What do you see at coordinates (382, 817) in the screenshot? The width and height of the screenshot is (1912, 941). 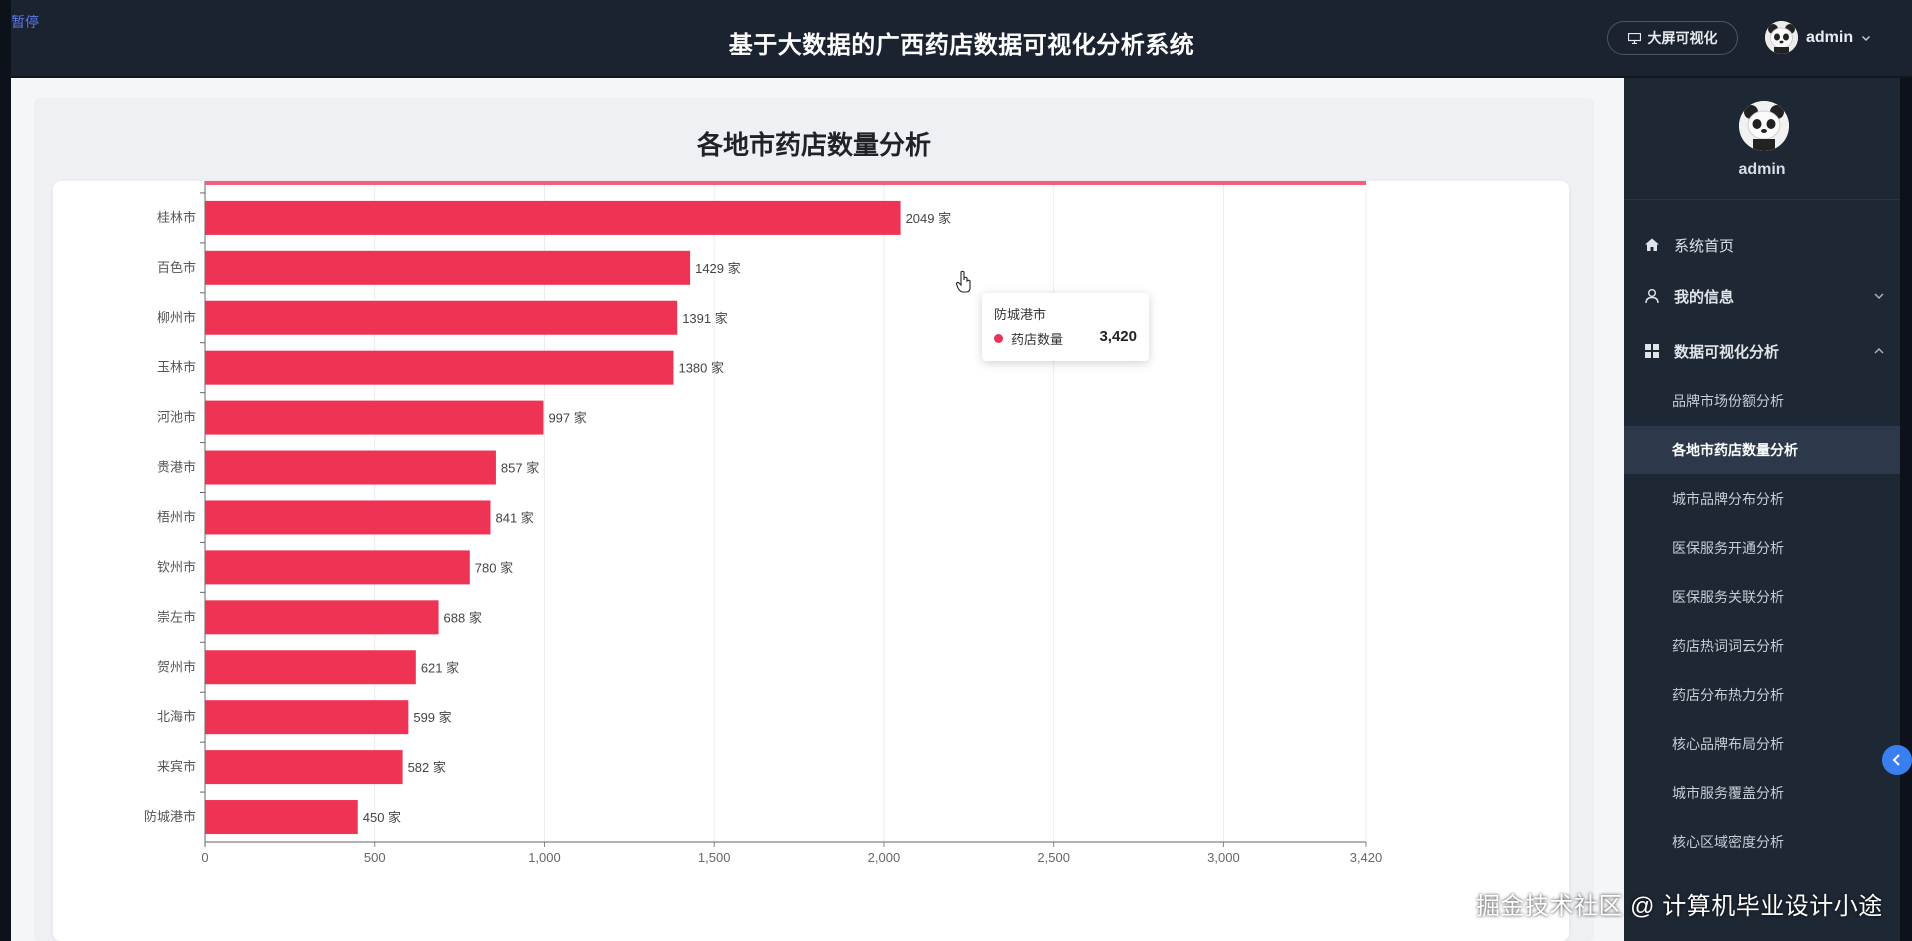 I see `data-label: 450 家` at bounding box center [382, 817].